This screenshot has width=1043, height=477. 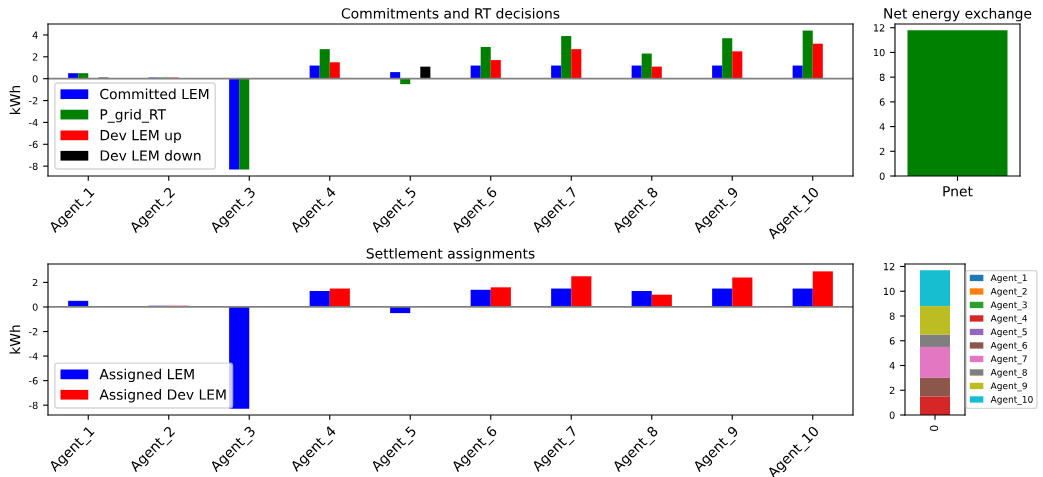 I want to click on x-tick-label: 0, so click(x=934, y=428).